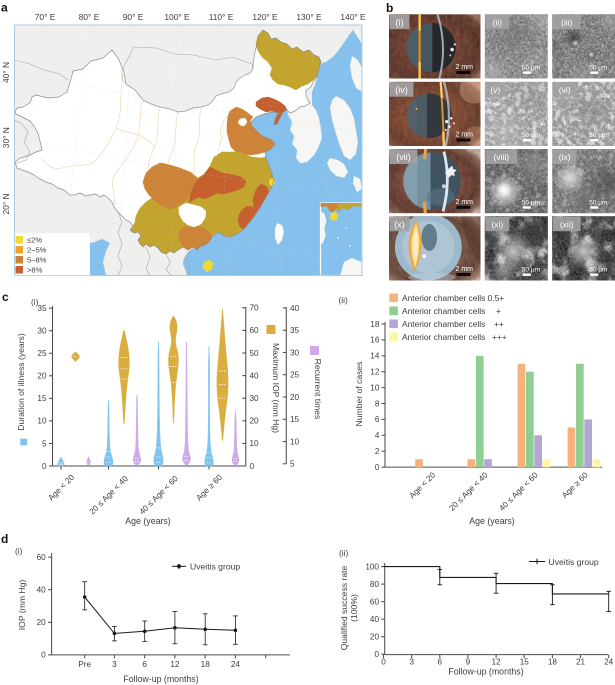  What do you see at coordinates (399, 224) in the screenshot?
I see `svg-text: (x)` at bounding box center [399, 224].